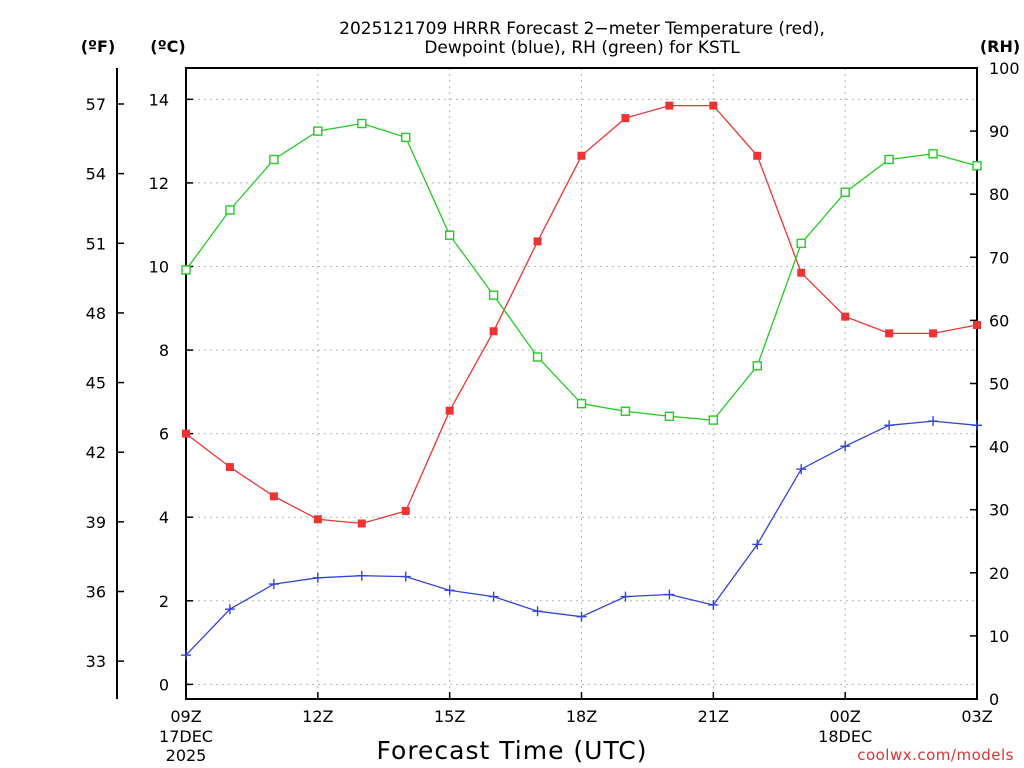 The image size is (1024, 768). Describe the element at coordinates (976, 716) in the screenshot. I see `x-tick-label: 03Z` at that location.